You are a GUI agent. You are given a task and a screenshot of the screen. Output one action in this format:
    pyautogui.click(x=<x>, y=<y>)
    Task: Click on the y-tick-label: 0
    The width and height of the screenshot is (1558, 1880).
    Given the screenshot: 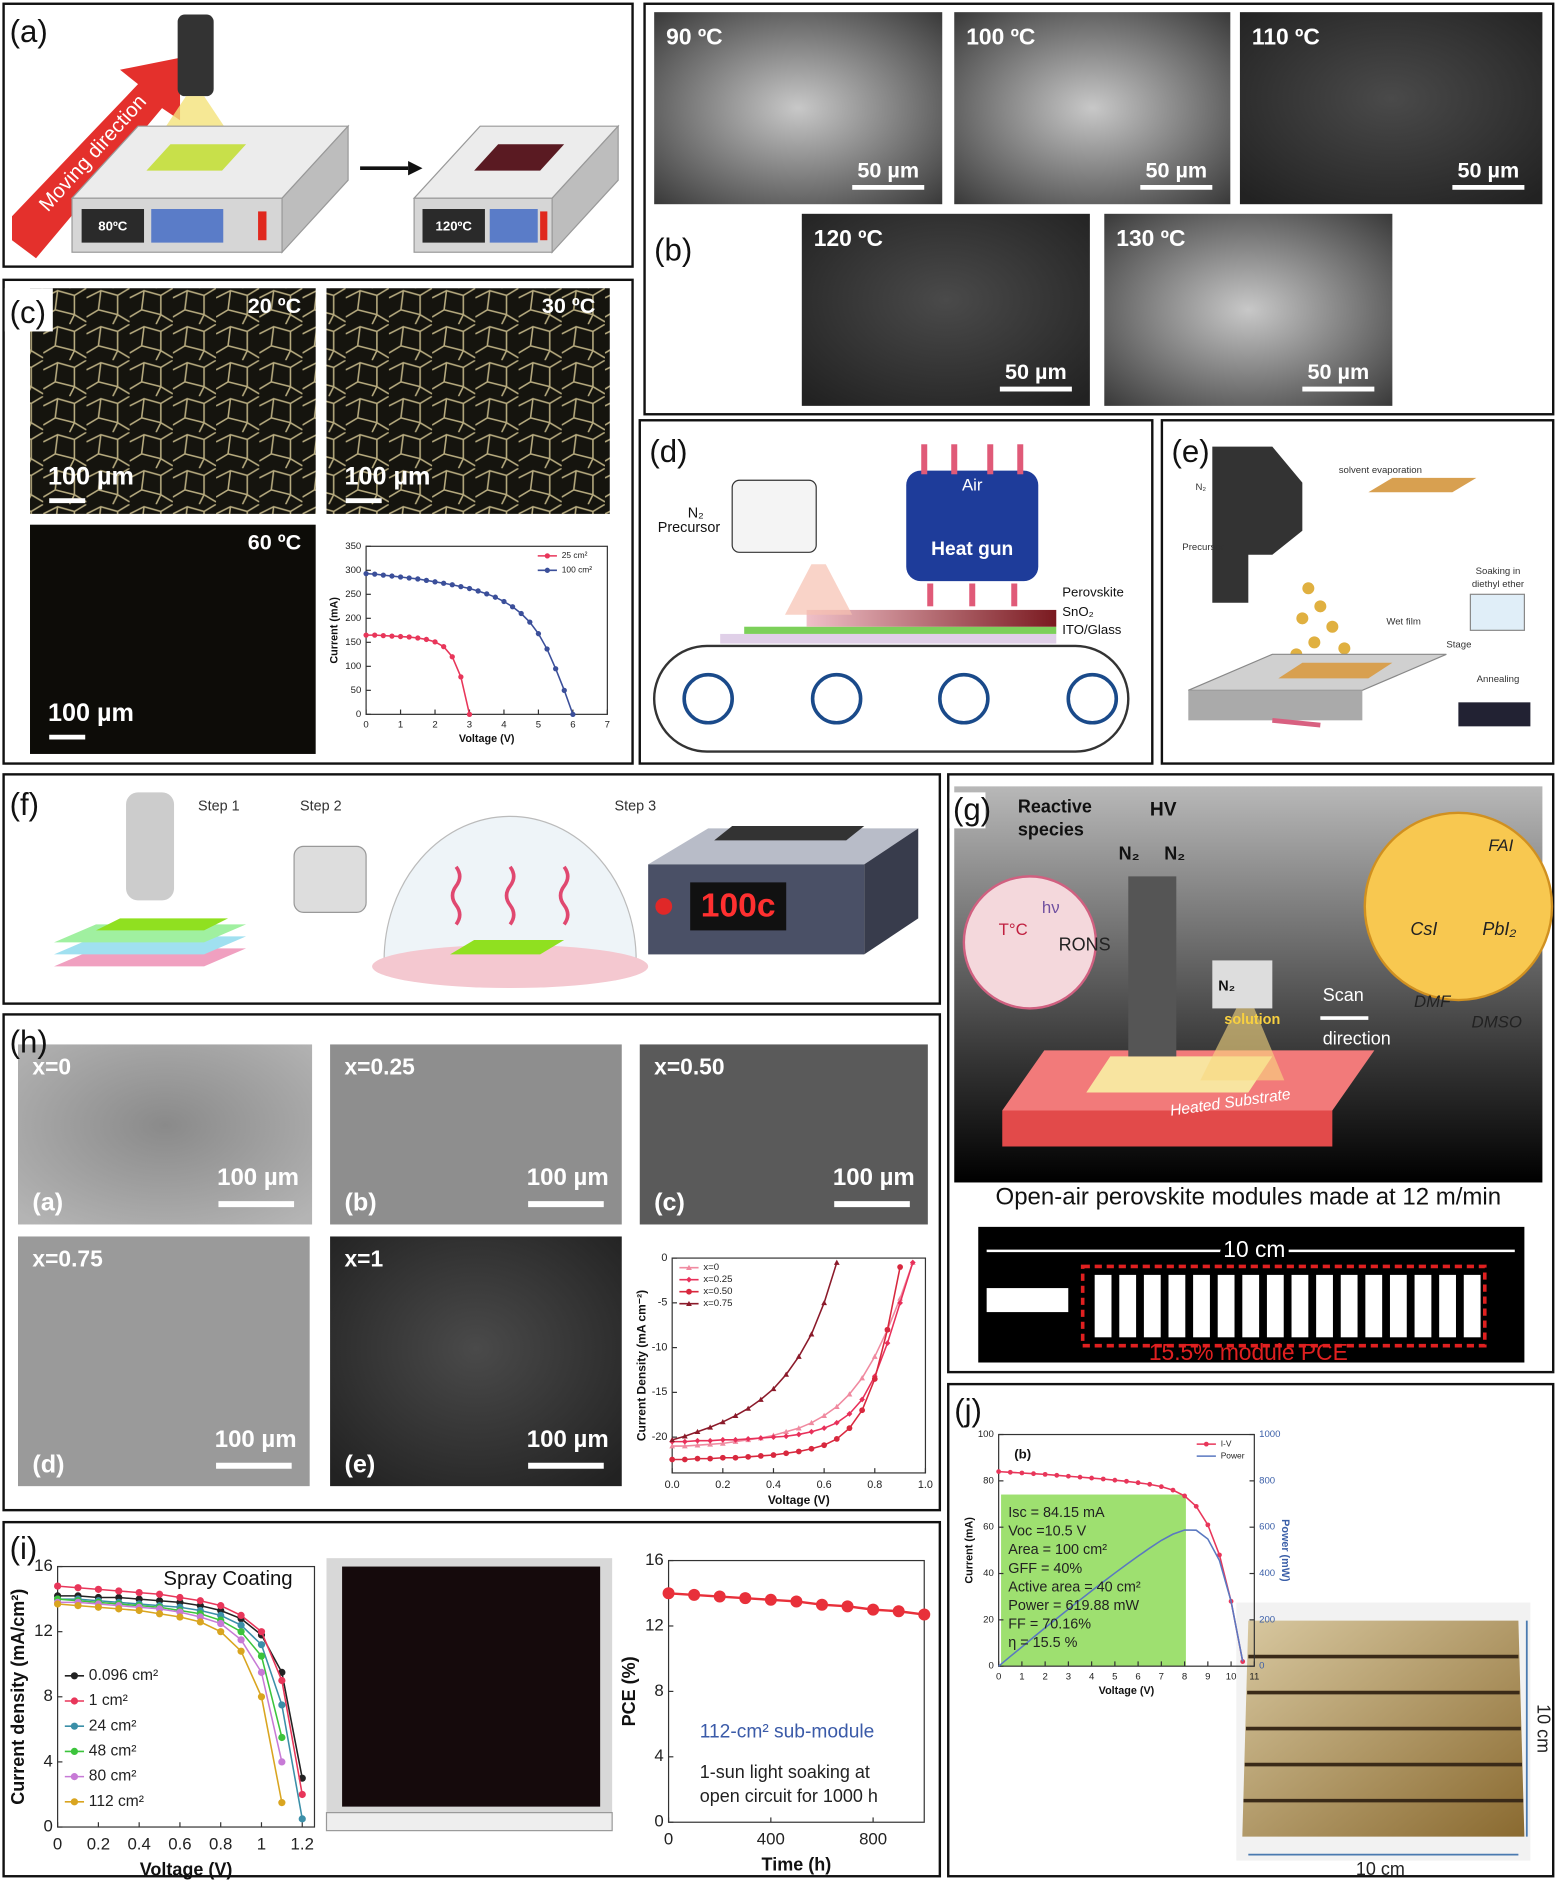 What is the action you would take?
    pyautogui.click(x=358, y=714)
    